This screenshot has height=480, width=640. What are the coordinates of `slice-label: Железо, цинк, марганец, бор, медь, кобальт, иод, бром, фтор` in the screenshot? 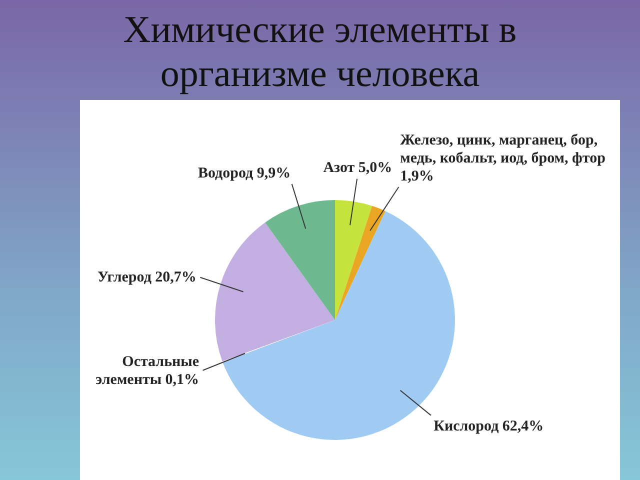 It's located at (503, 149).